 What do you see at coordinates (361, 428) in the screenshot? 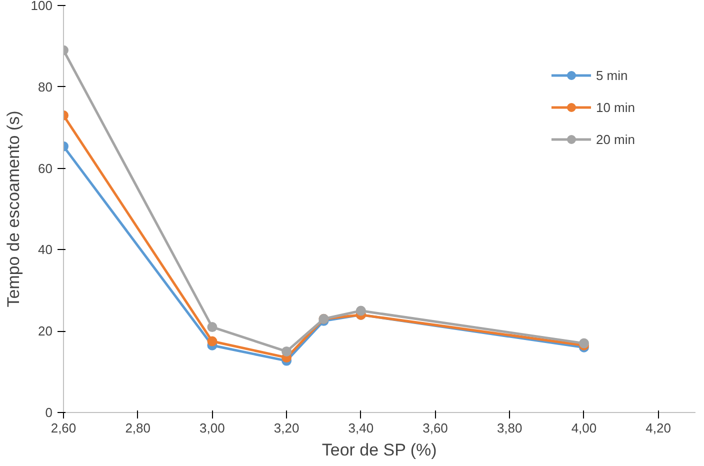
I see `x-tick-label: 3,40` at bounding box center [361, 428].